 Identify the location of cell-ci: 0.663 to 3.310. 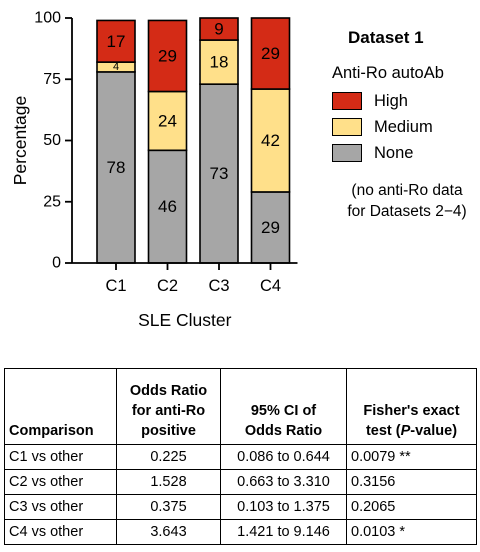
(283, 482).